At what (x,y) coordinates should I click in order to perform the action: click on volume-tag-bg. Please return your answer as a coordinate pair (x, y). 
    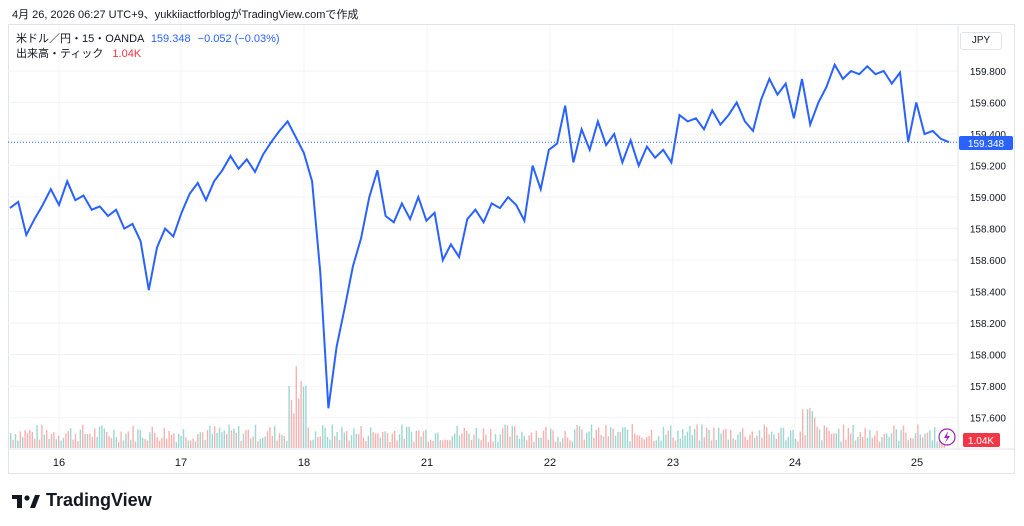
    Looking at the image, I should click on (981, 440).